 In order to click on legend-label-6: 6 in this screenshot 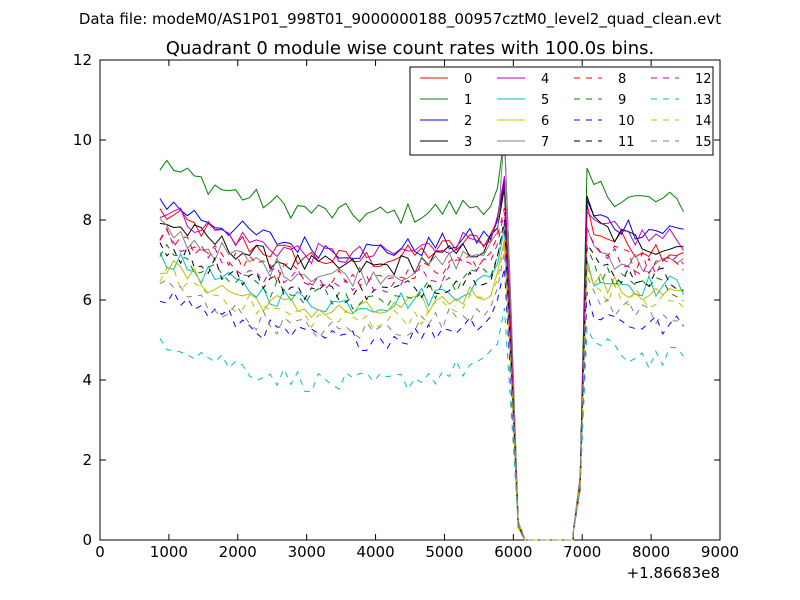, I will do `click(545, 121)`.